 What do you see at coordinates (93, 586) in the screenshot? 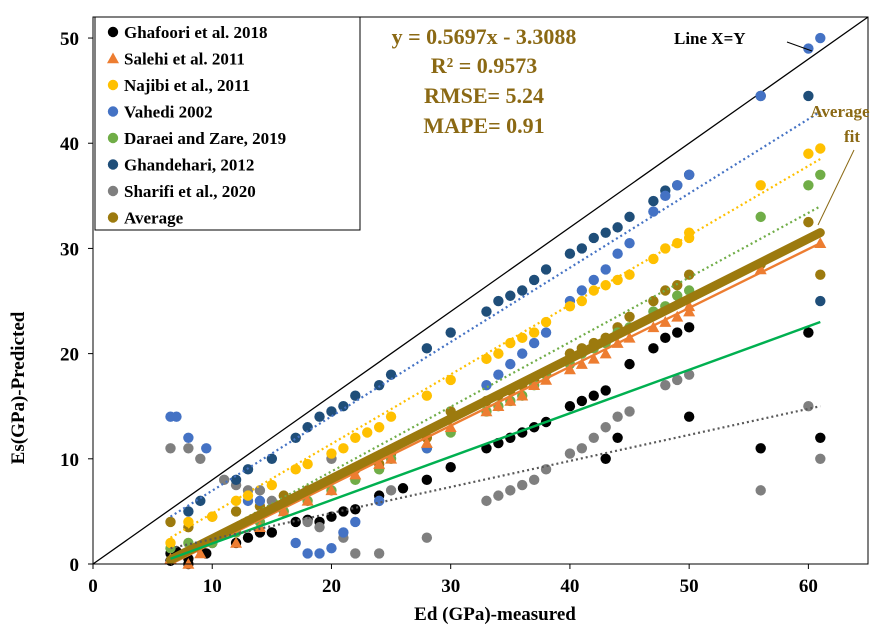
I see `x-tick-label: 0` at bounding box center [93, 586].